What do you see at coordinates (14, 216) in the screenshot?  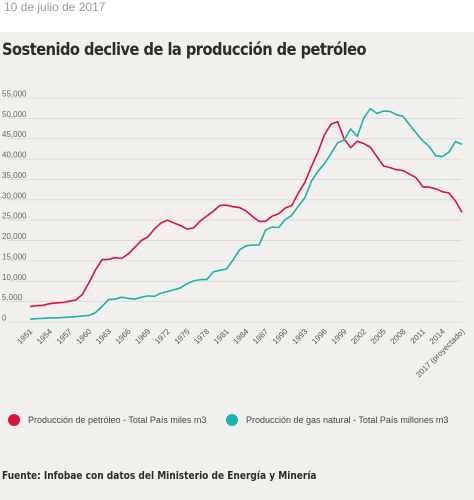 I see `y-tick-label: 25,000` at bounding box center [14, 216].